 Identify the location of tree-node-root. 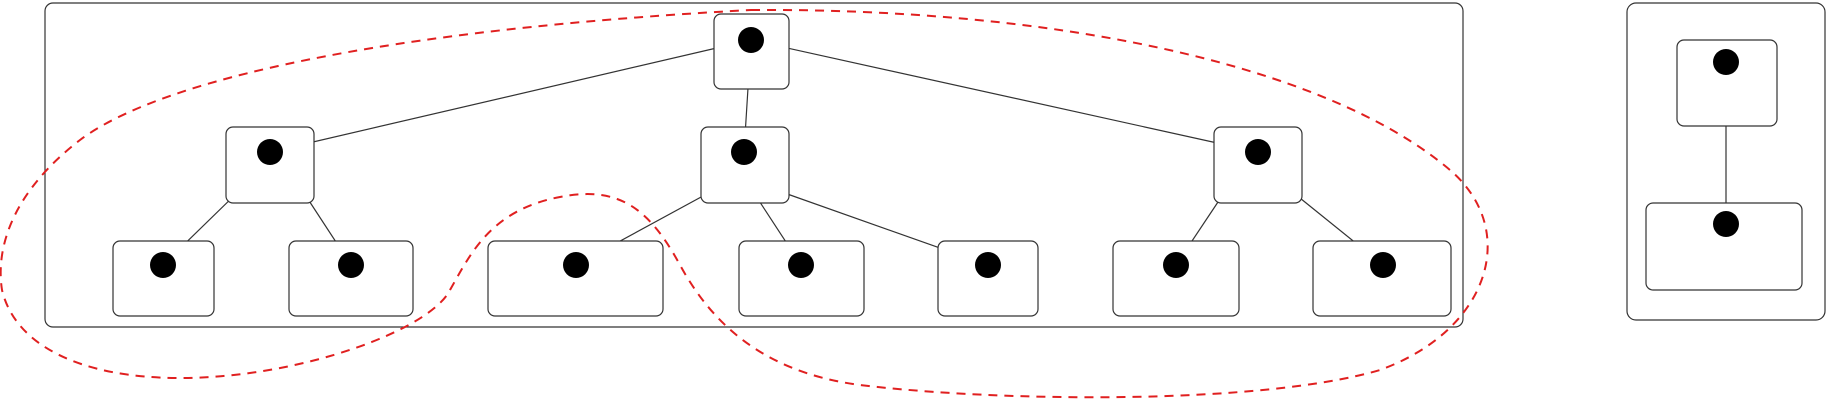
(751, 51).